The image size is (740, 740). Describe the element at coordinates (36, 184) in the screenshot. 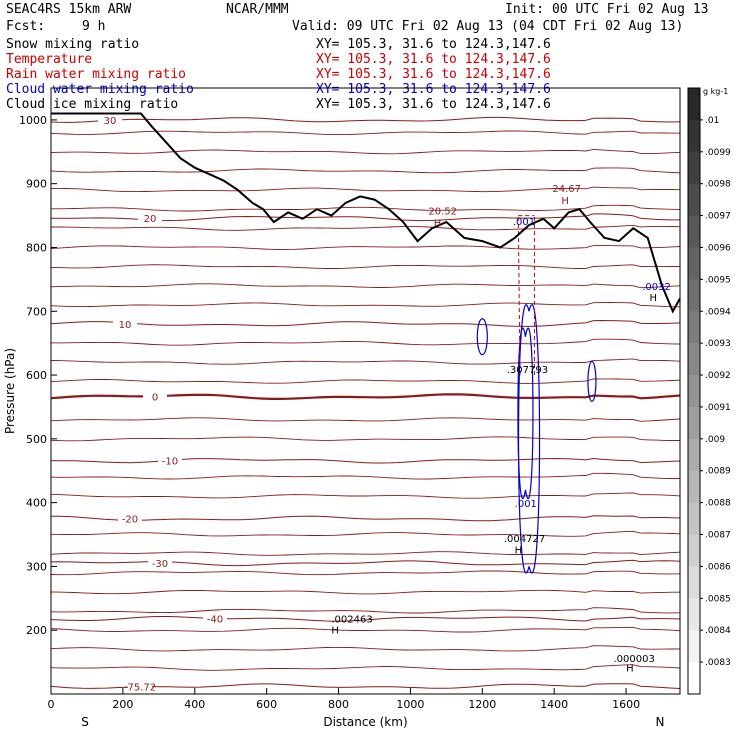

I see `y-tick-label: 900` at that location.